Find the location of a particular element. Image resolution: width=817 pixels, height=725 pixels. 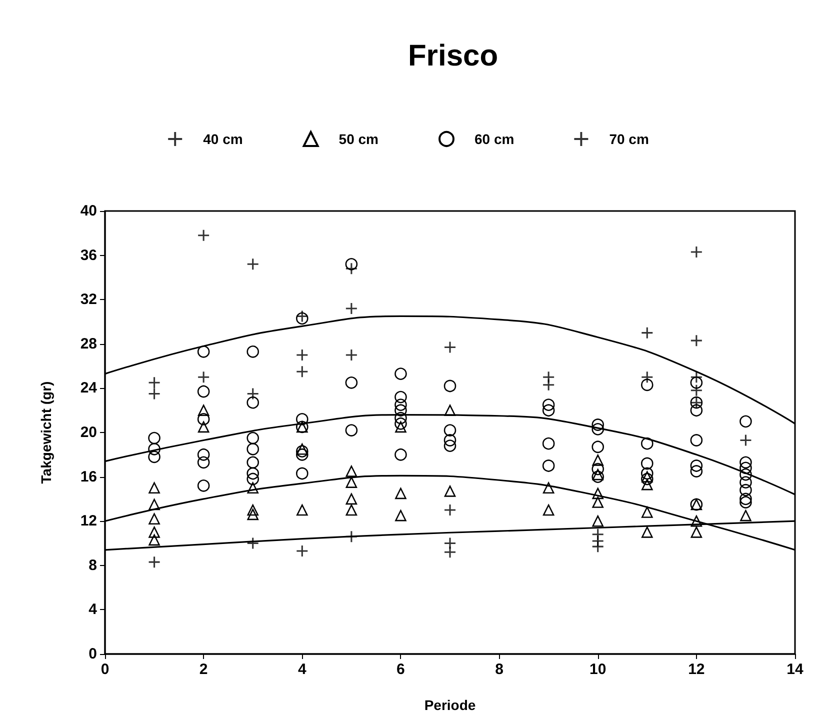

x-tick-label: 14 is located at coordinates (795, 669).